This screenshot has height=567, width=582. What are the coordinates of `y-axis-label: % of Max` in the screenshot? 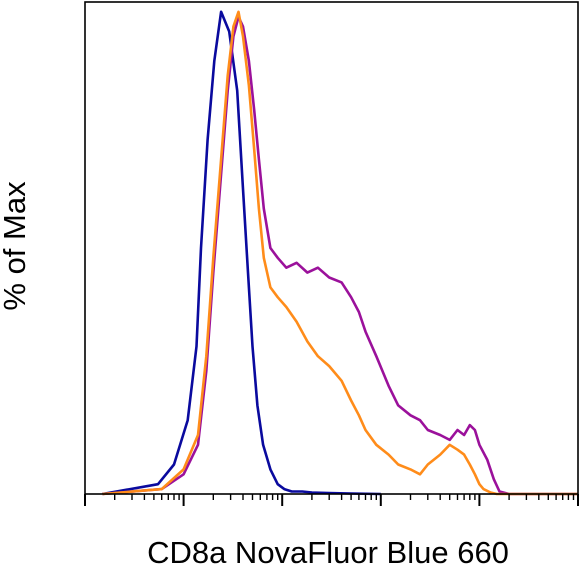 It's located at (16, 246).